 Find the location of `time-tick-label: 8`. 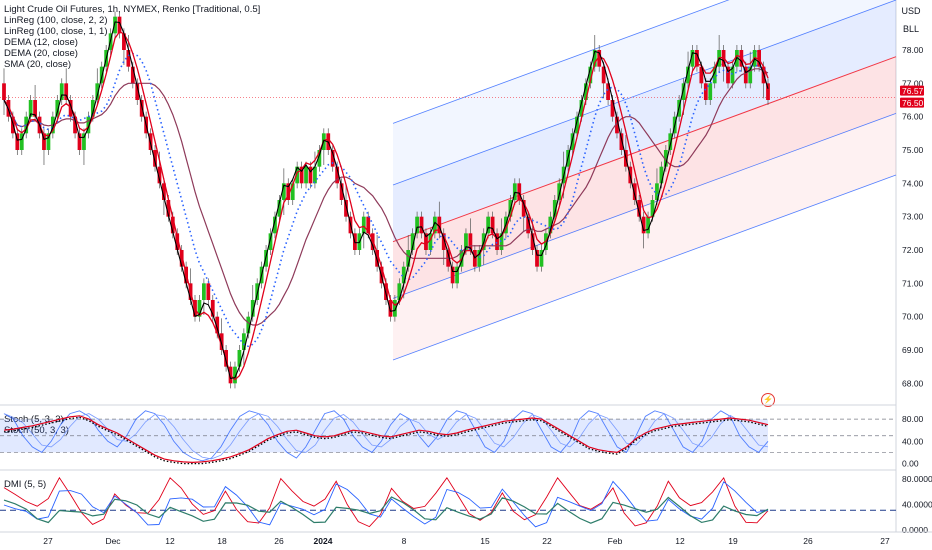

time-tick-label: 8 is located at coordinates (404, 541).